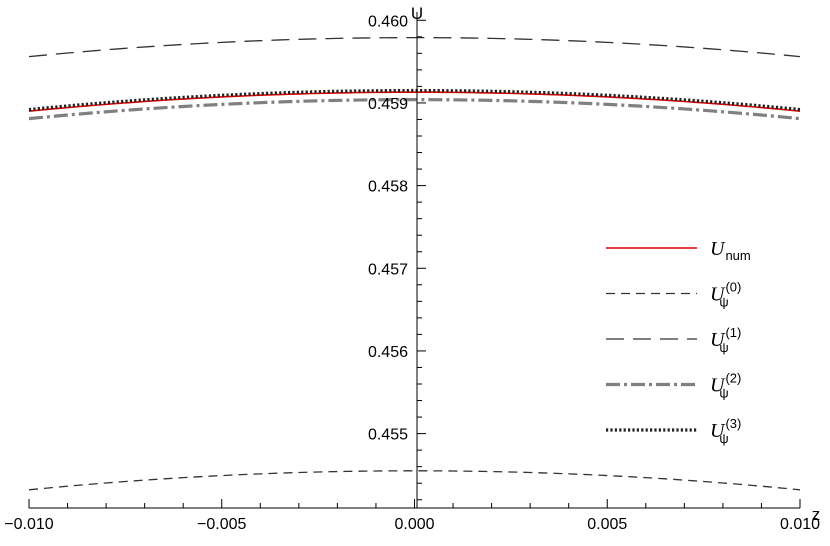 The height and width of the screenshot is (546, 830). What do you see at coordinates (388, 435) in the screenshot?
I see `y-tick-label: 0.455` at bounding box center [388, 435].